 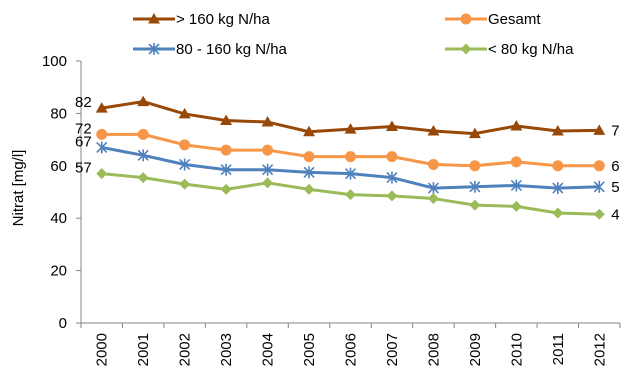 I want to click on x-tick-label: 2005, so click(x=309, y=349).